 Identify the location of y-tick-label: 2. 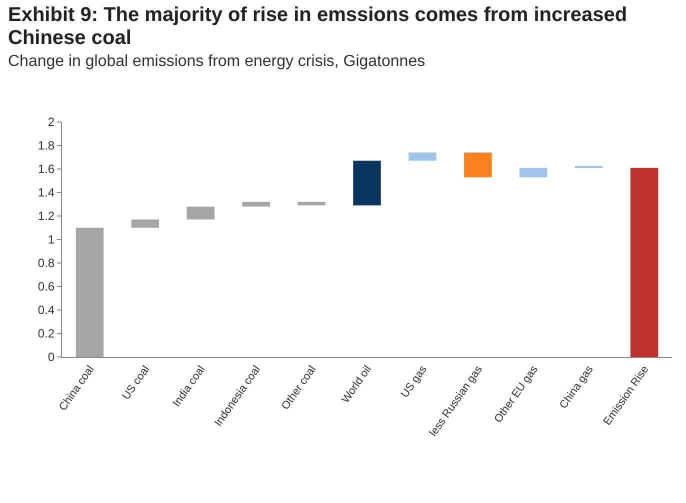
(51, 122).